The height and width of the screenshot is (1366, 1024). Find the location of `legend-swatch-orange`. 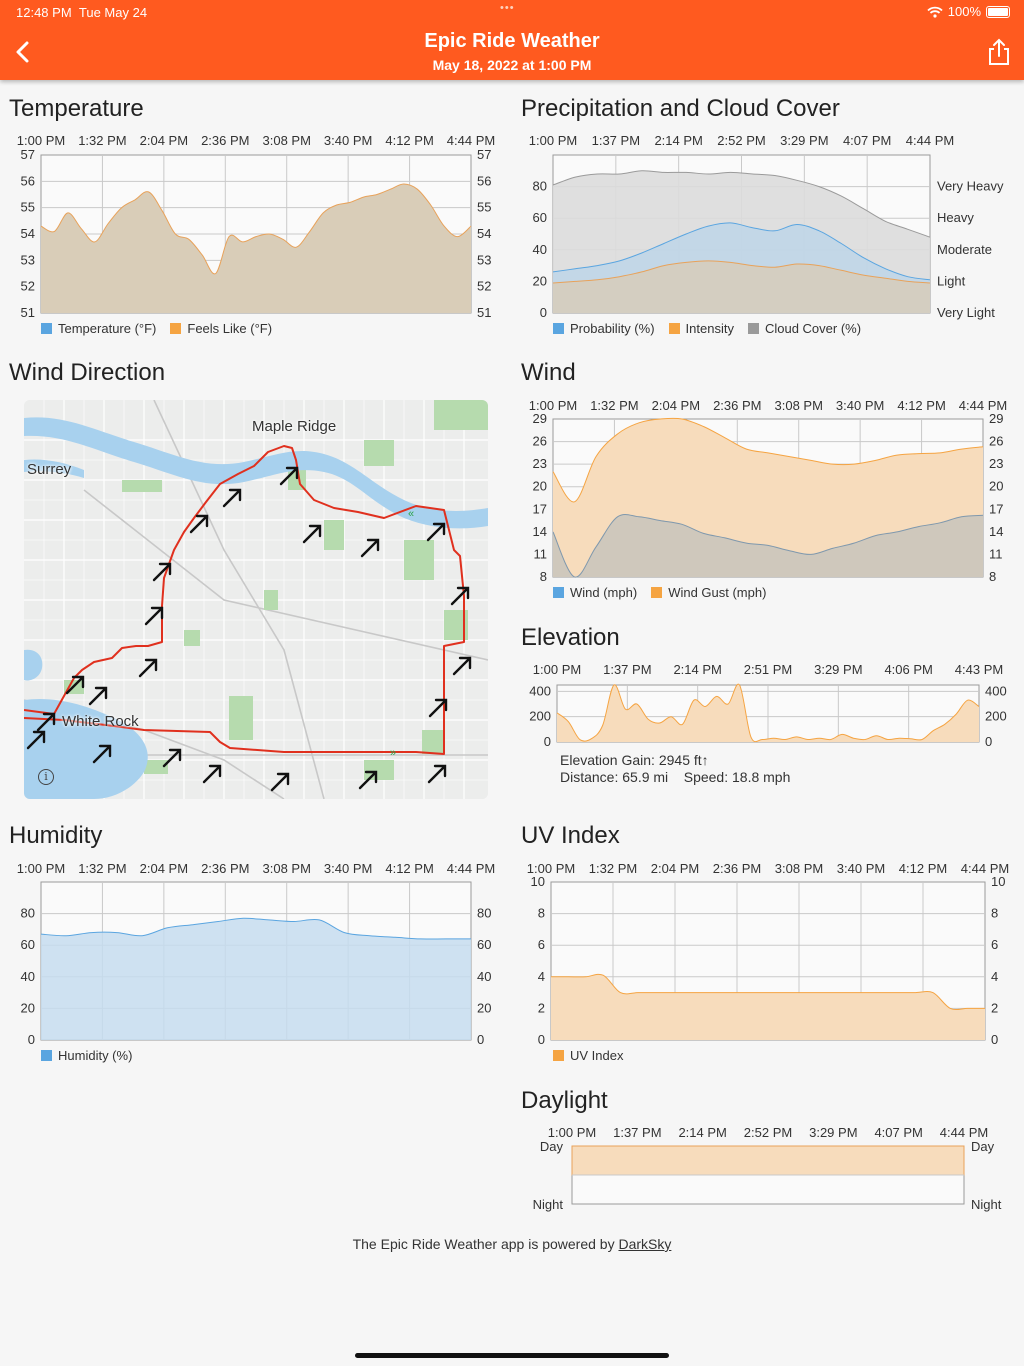

legend-swatch-orange is located at coordinates (674, 328).